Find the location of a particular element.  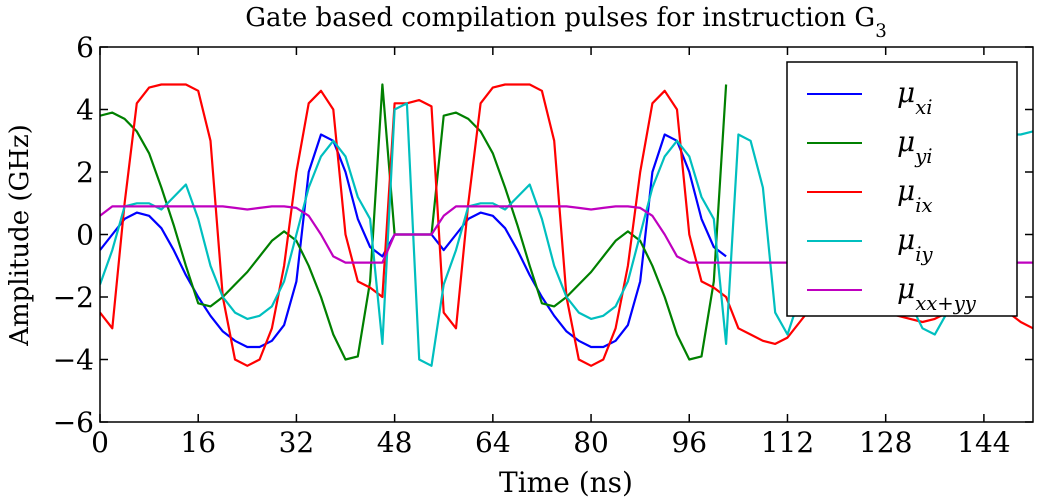

legend-label: μiy is located at coordinates (915, 244).